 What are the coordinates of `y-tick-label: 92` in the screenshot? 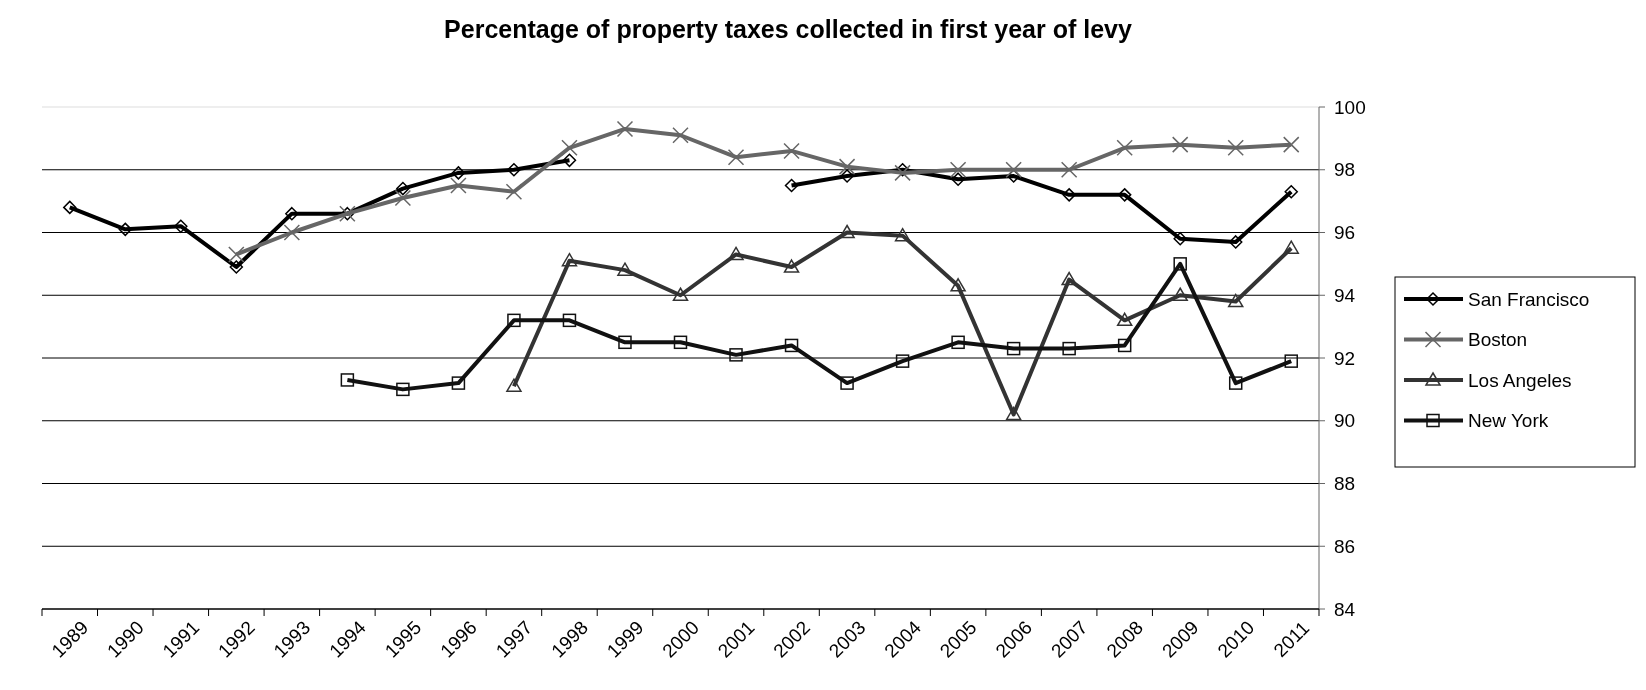 It's located at (1345, 358).